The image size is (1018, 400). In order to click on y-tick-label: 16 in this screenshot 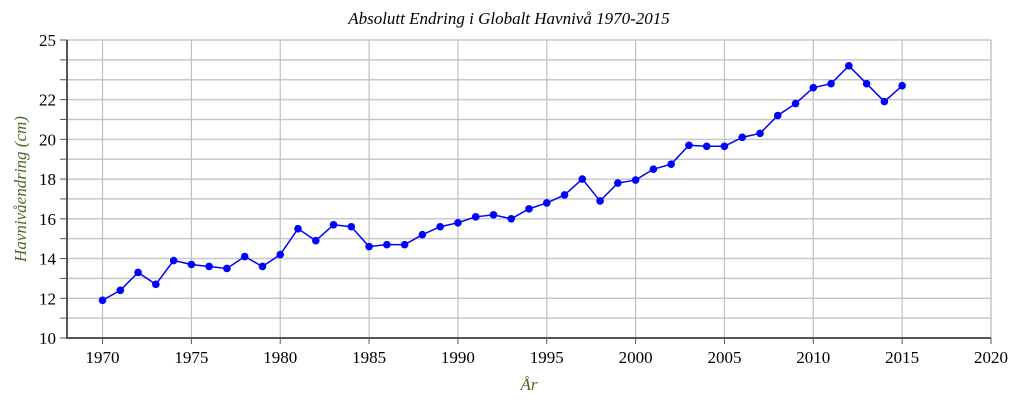, I will do `click(47, 219)`.